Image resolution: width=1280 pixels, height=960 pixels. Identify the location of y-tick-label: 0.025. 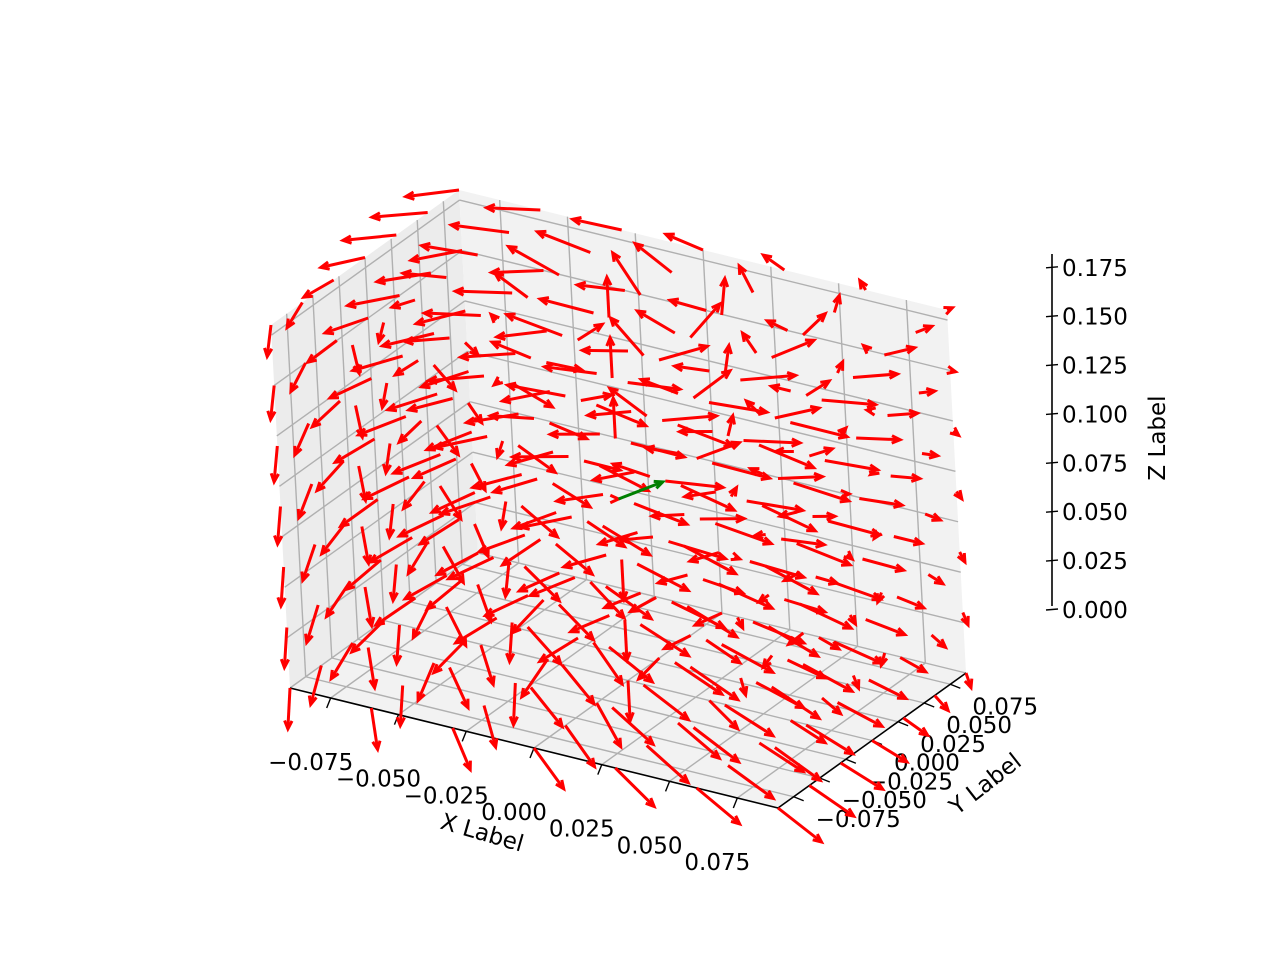
(953, 745).